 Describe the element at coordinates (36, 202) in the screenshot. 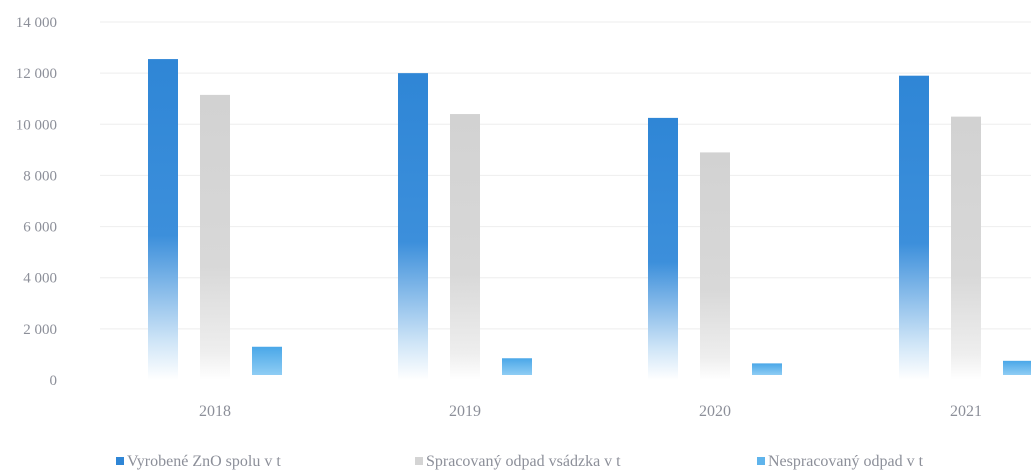

I see `y-axis-ticks: 0 2 000 4 000 6 000 8 000 10 000 12 000 14 000` at that location.